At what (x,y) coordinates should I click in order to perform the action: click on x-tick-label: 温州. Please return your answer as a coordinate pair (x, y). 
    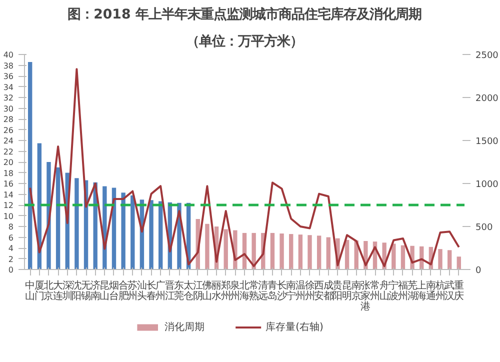
    Looking at the image, I should click on (300, 291).